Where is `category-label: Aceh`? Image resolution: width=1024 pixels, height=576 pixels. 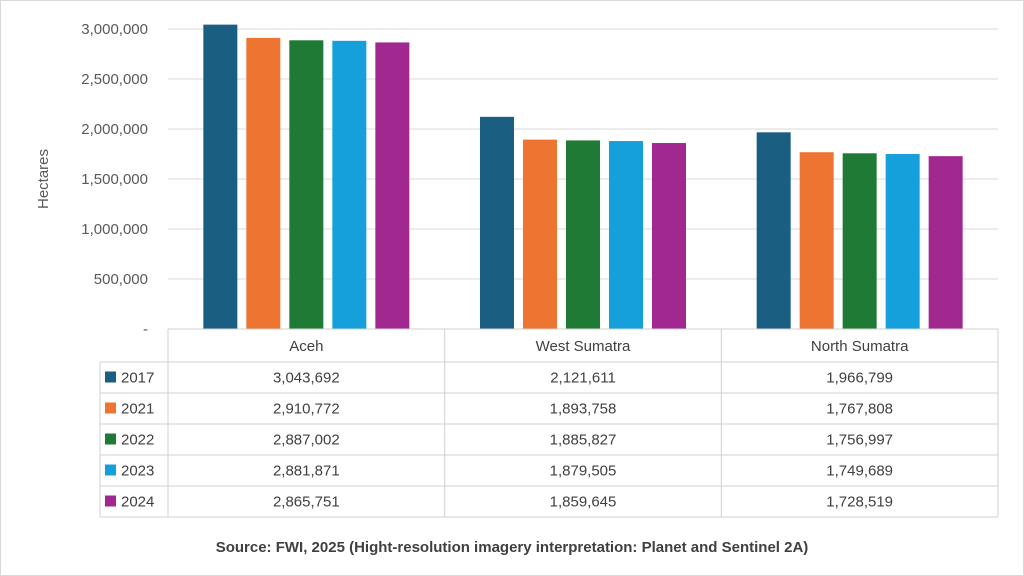
category-label: Aceh is located at coordinates (306, 346).